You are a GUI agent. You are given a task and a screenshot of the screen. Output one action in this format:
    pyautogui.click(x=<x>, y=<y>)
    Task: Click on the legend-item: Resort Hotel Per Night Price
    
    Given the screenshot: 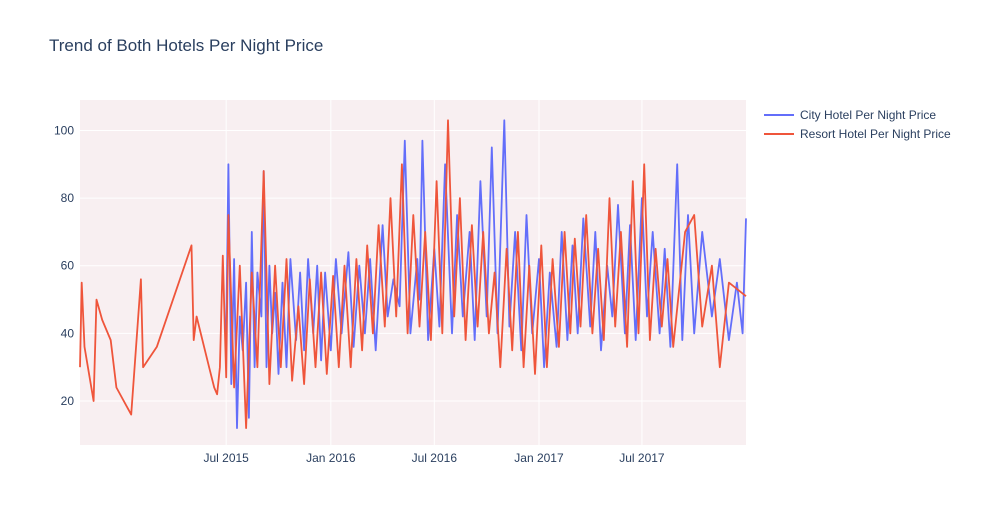 What is the action you would take?
    pyautogui.click(x=857, y=134)
    